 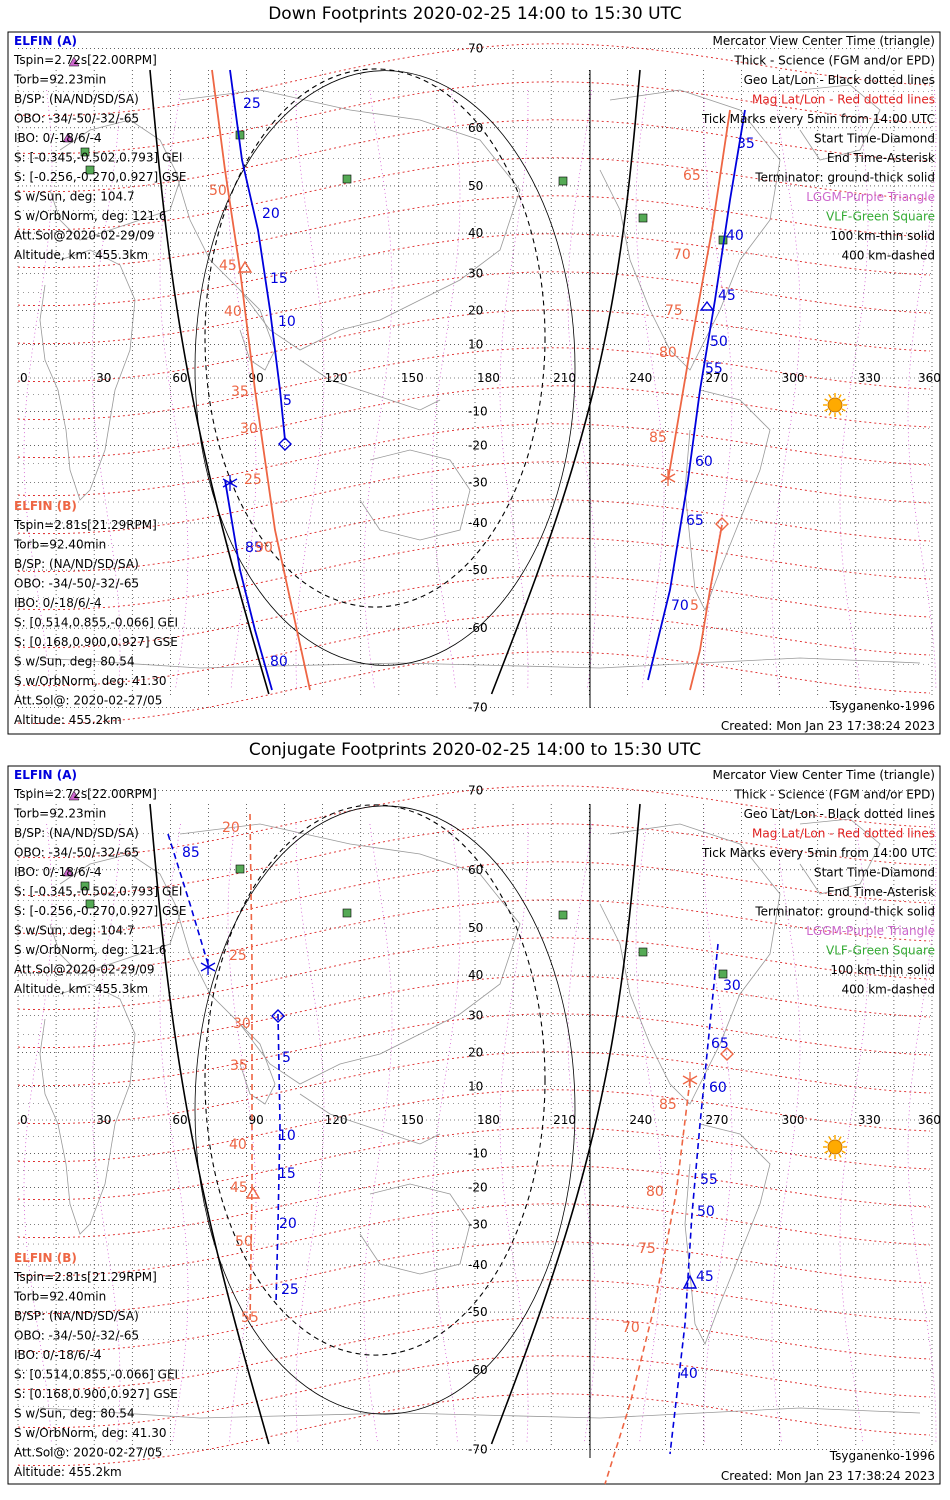 What do you see at coordinates (475, 310) in the screenshot?
I see `lat-tick-label: 20` at bounding box center [475, 310].